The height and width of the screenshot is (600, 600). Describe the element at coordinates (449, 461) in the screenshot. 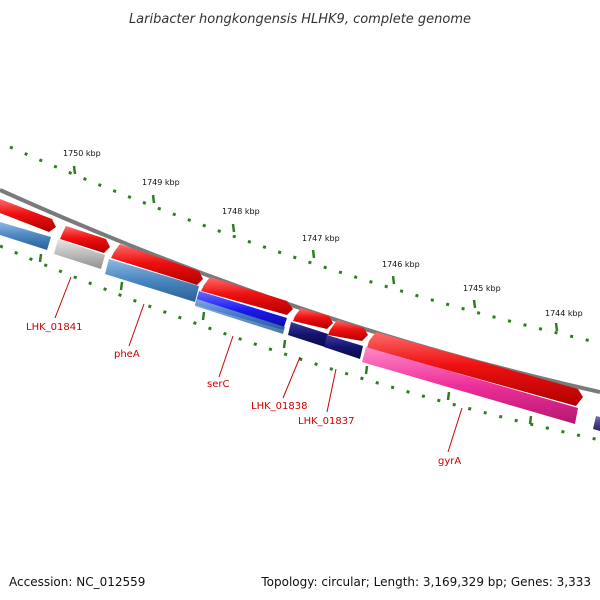

I see `gene-label: gyrA` at that location.